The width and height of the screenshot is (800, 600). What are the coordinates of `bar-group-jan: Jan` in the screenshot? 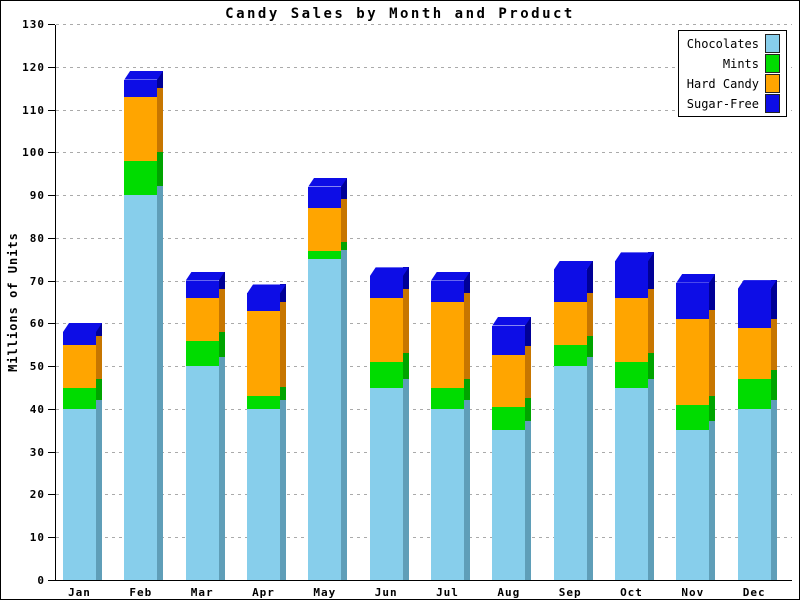 It's located at (82, 311).